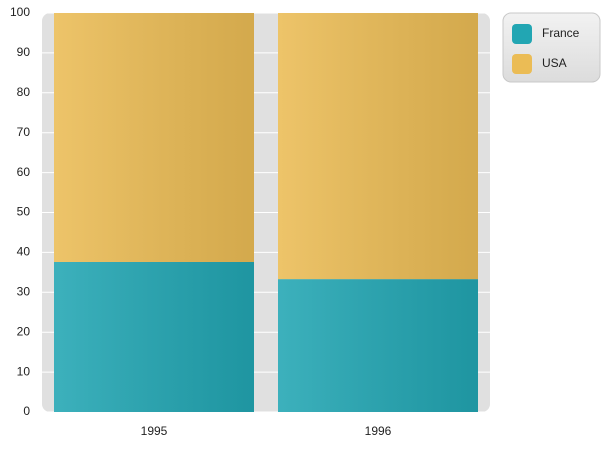 This screenshot has height=449, width=612. What do you see at coordinates (24, 172) in the screenshot?
I see `y-tick-label: 60` at bounding box center [24, 172].